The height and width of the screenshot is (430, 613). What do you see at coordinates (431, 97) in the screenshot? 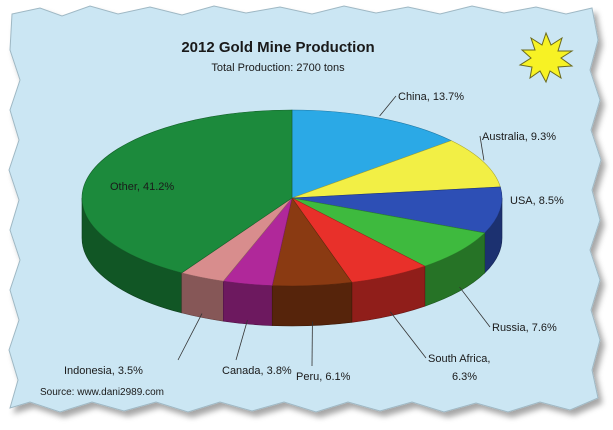
I see `data-label-china-13-7: China, 13.7%` at bounding box center [431, 97].